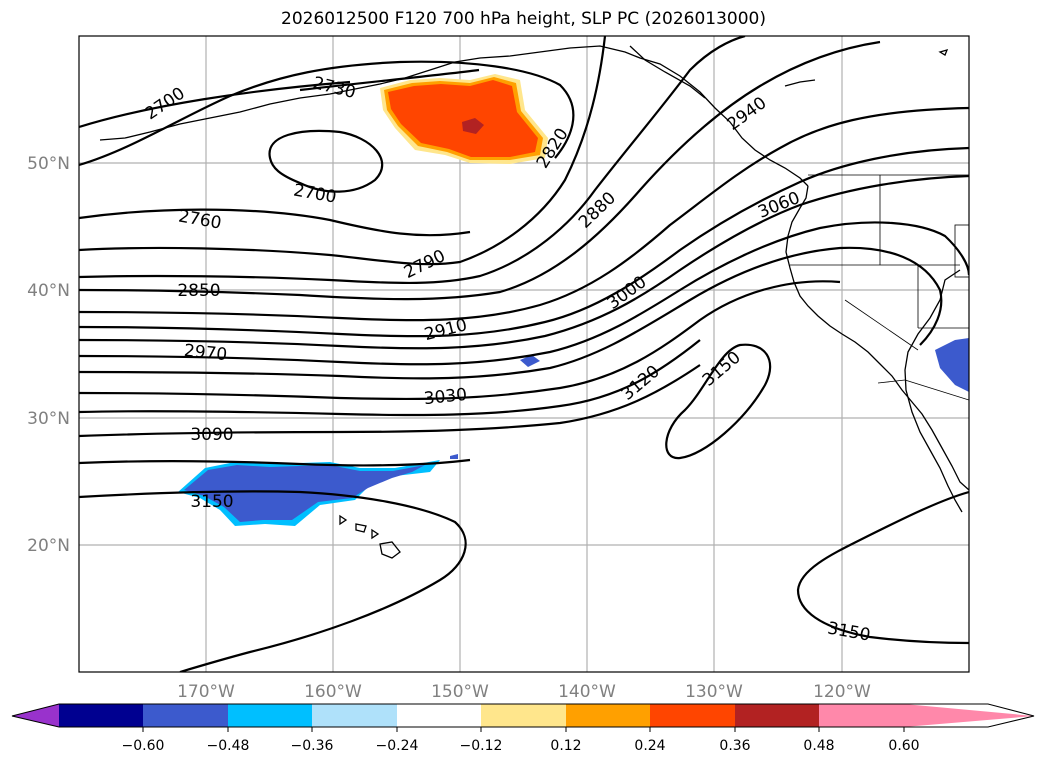 This screenshot has height=765, width=1047. What do you see at coordinates (48, 164) in the screenshot?
I see `lat-label: 50°N` at bounding box center [48, 164].